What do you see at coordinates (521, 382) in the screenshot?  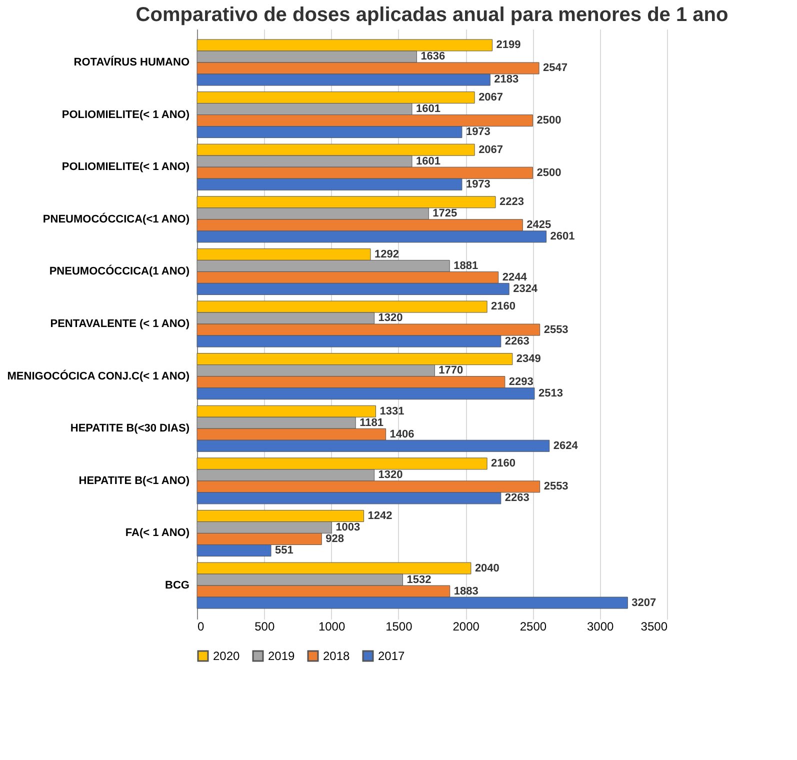 I see `data-label: 2293` at bounding box center [521, 382].